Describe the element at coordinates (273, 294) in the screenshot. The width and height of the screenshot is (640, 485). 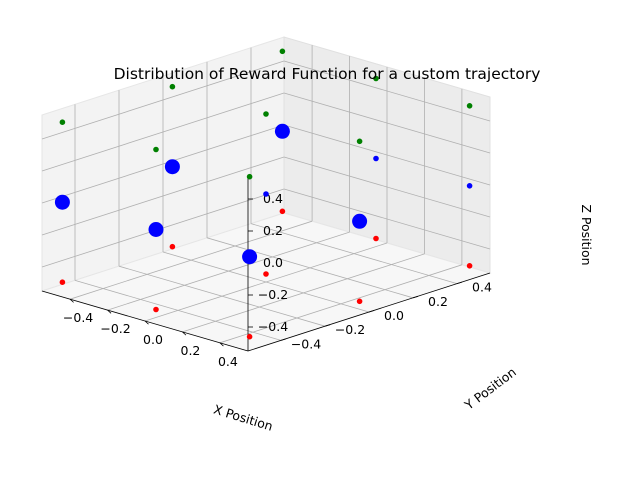
I see `z-tick-label: −0.2` at that location.